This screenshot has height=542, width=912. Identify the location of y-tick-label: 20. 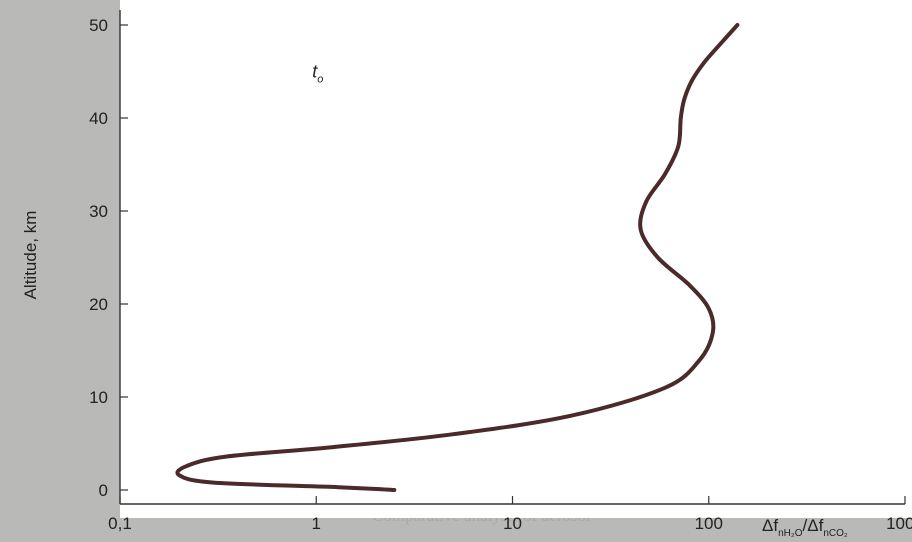
(98, 304).